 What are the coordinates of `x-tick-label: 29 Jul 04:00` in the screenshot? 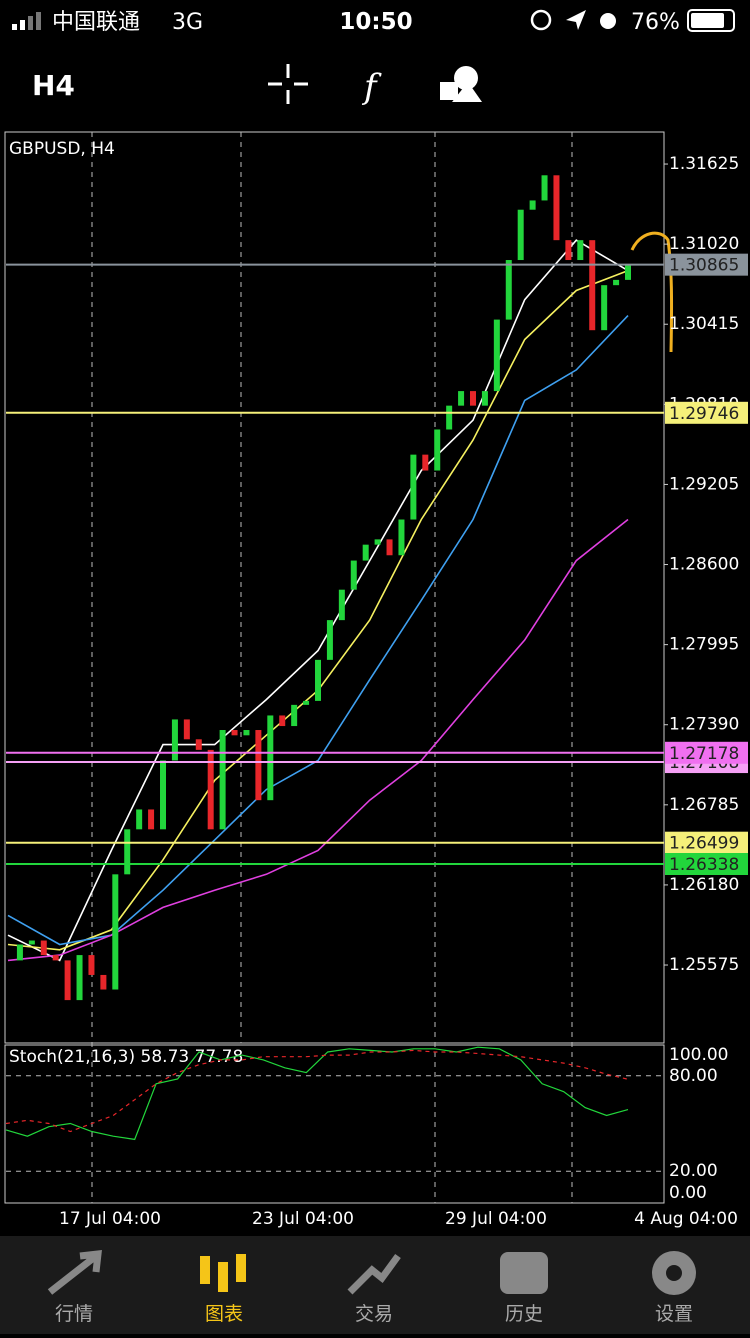 It's located at (496, 1219).